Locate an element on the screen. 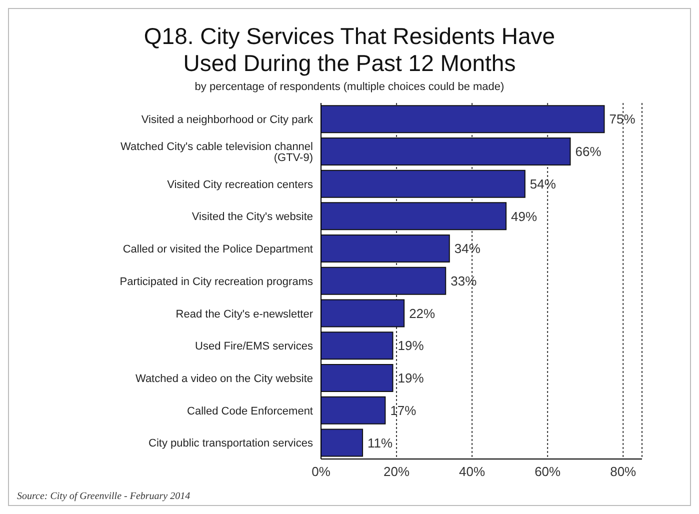  y-tick-label: Read the City's e-newsletter is located at coordinates (245, 314).